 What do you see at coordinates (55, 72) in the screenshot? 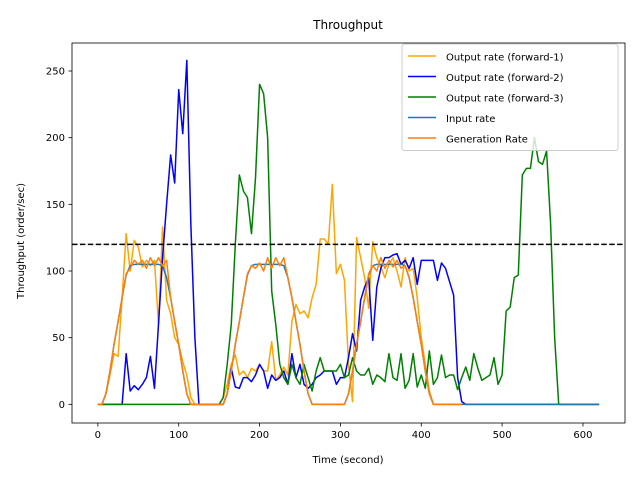
I see `y-tick-label: 250` at bounding box center [55, 72].